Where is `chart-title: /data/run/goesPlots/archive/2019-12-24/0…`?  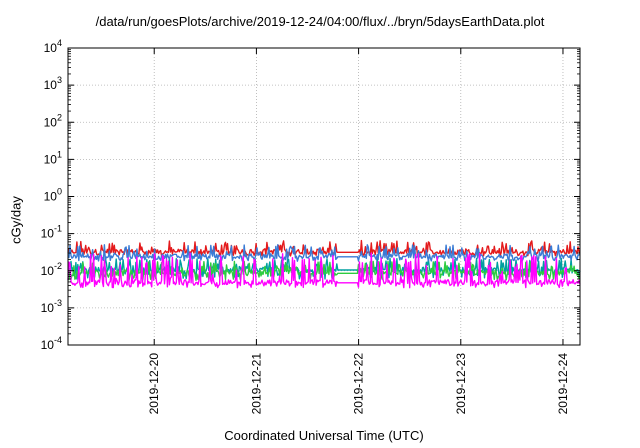
chart-title: /data/run/goesPlots/archive/2019-12-24/0… is located at coordinates (320, 21).